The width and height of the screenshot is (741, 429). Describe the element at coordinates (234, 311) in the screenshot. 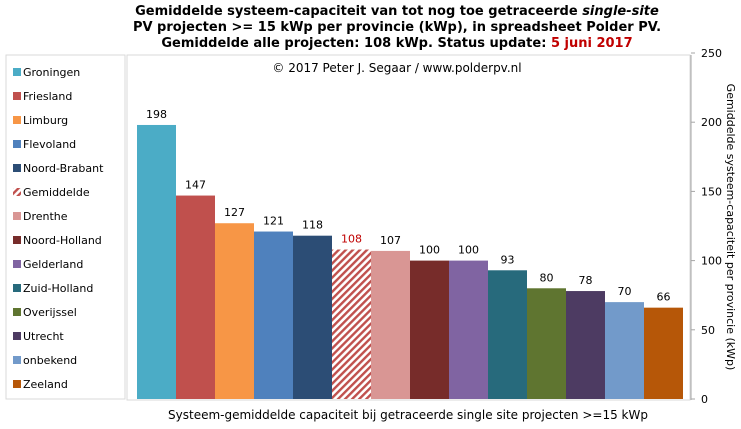

I see `bar-limburg` at that location.